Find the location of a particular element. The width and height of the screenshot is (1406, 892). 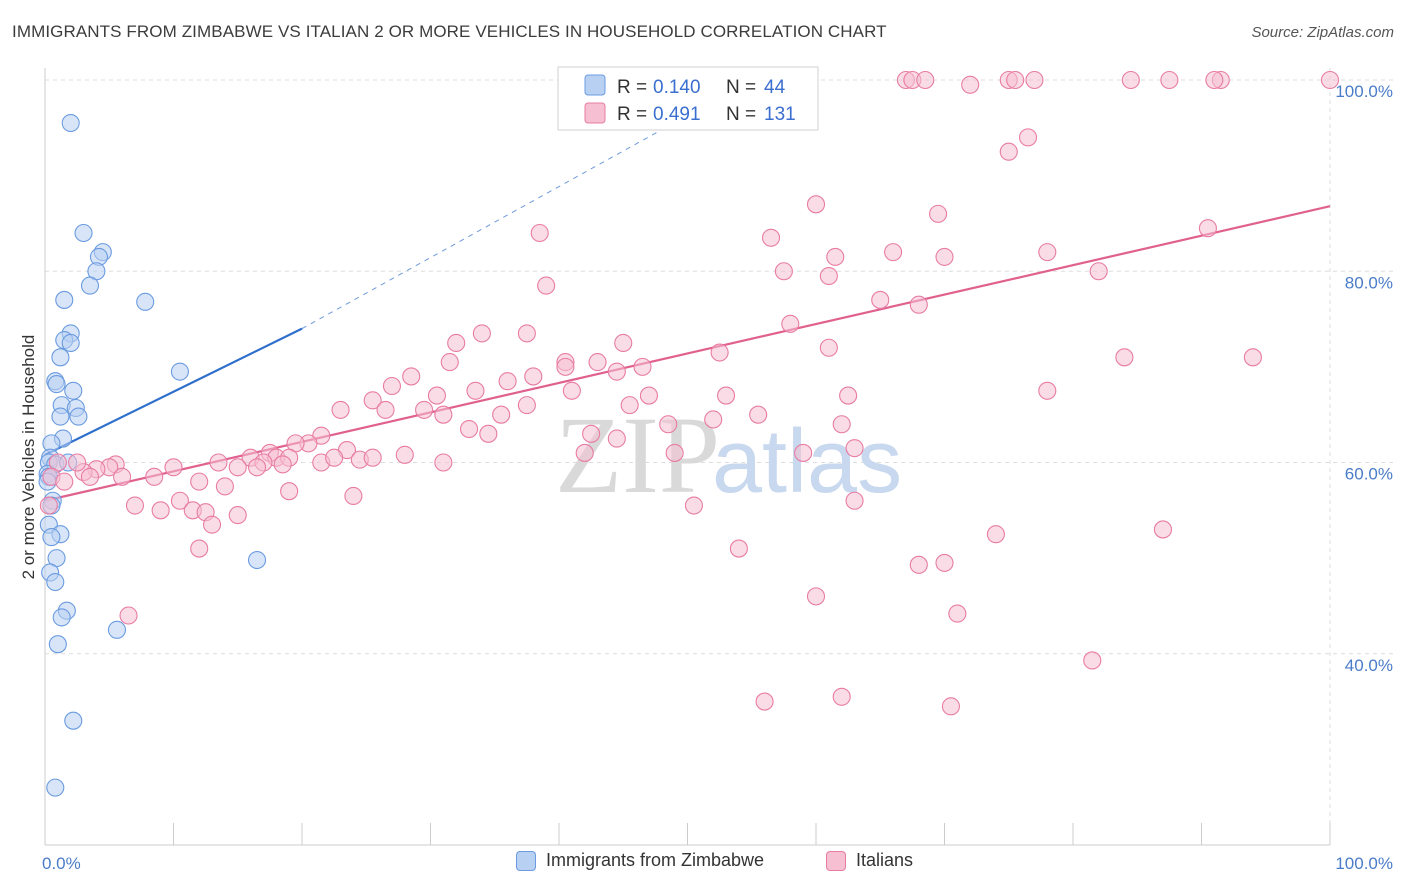

legend-swatch-zimbabwe is located at coordinates (595, 85).